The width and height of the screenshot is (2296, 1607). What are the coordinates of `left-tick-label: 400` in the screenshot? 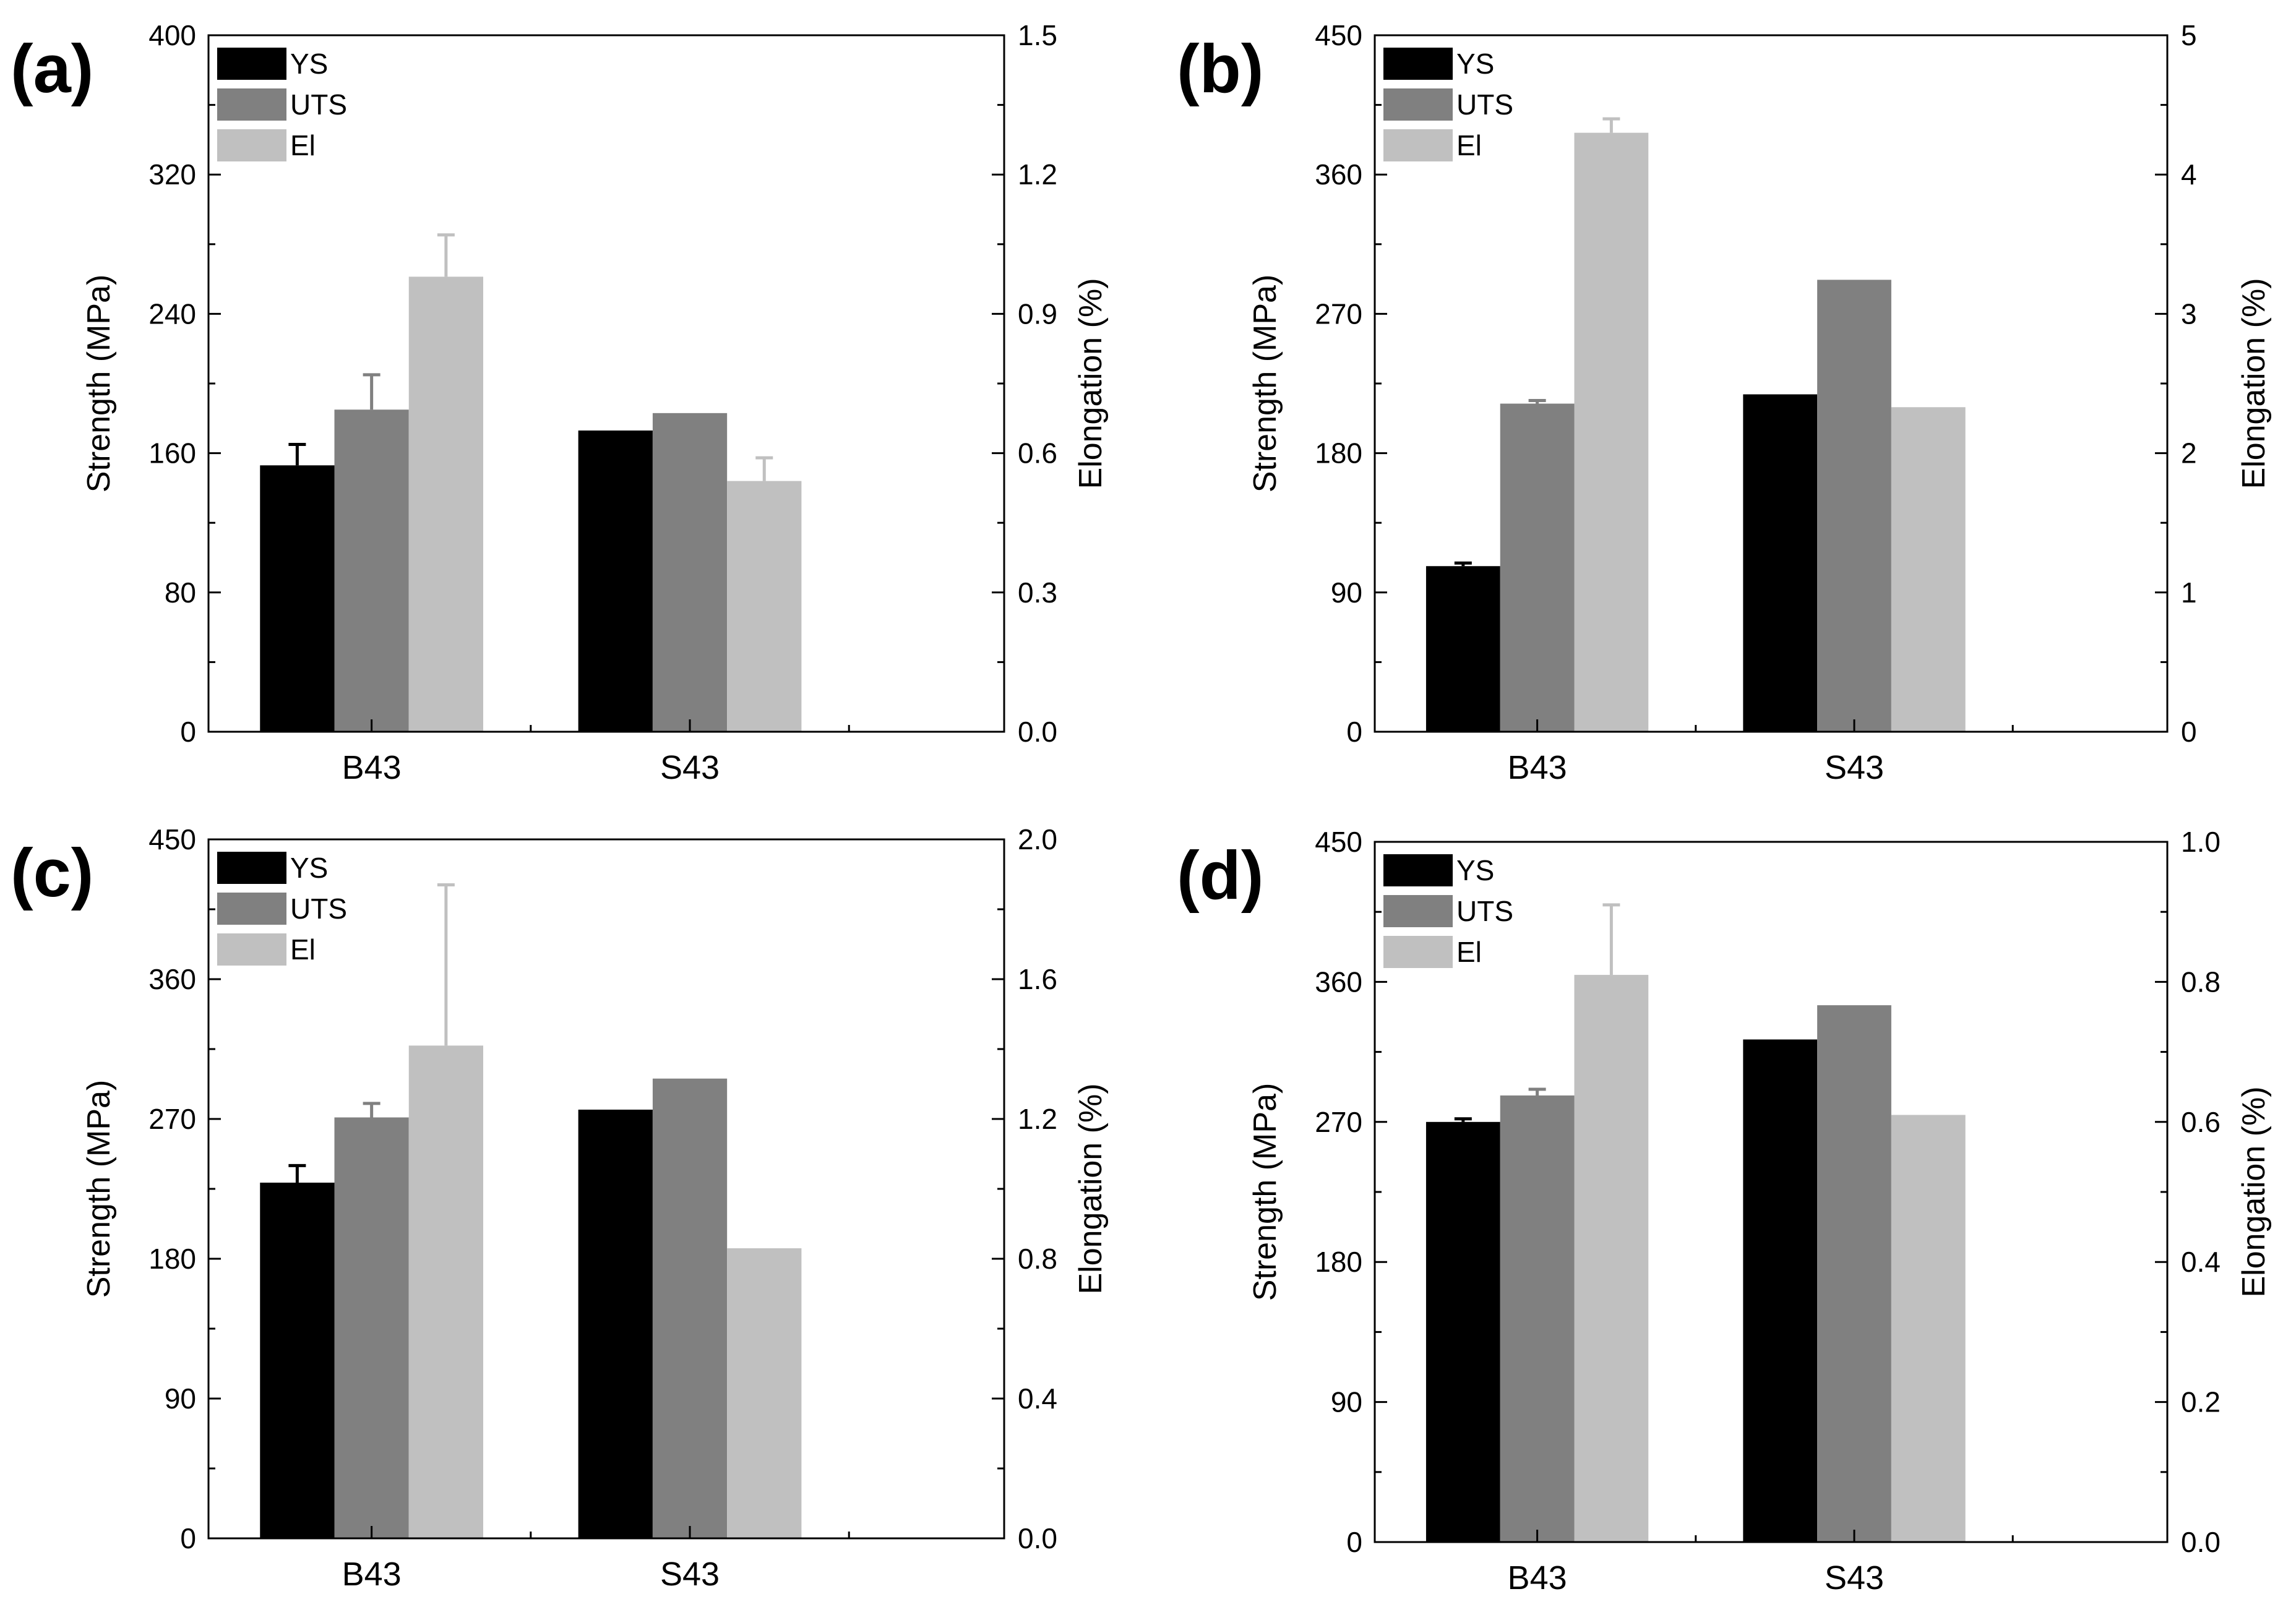 It's located at (172, 35).